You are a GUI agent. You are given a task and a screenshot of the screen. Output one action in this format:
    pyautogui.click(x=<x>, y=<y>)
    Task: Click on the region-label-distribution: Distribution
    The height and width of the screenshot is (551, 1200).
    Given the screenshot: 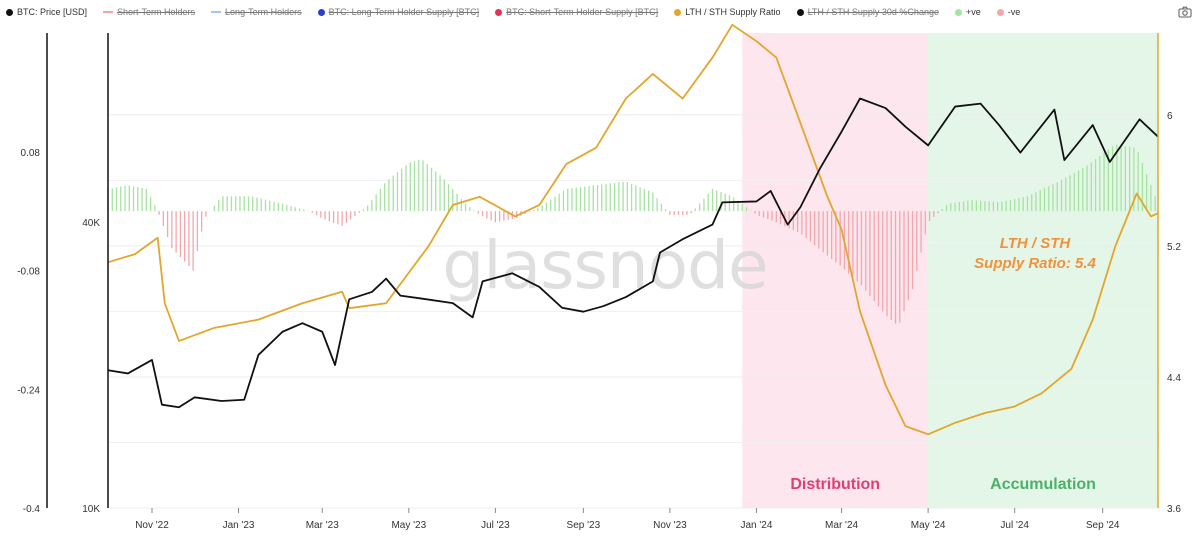 What is the action you would take?
    pyautogui.click(x=835, y=484)
    